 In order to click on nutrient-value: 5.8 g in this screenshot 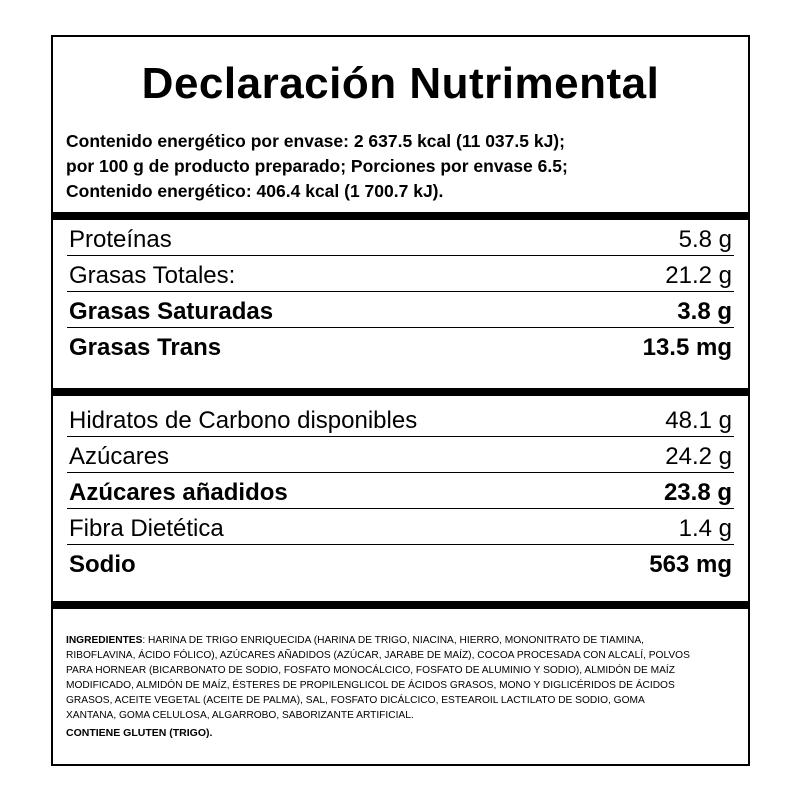, I will do `click(705, 239)`.